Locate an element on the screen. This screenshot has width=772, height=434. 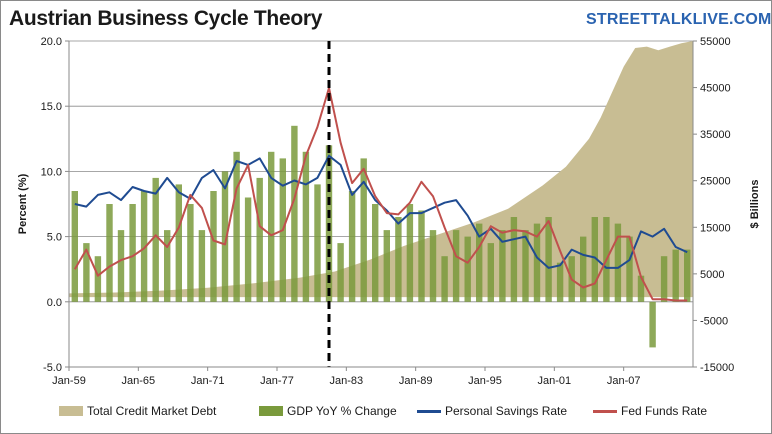
y-tick-label: 10.0 is located at coordinates (51, 172).